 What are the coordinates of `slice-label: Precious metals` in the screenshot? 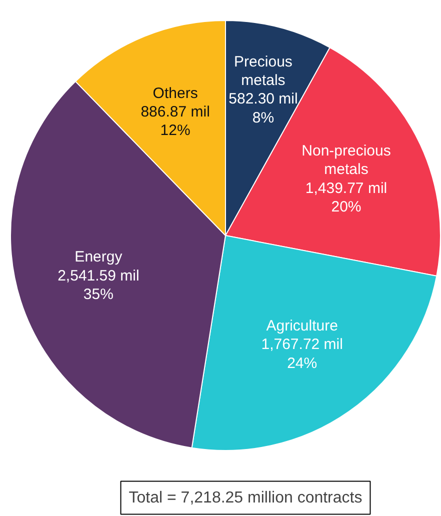 It's located at (263, 71).